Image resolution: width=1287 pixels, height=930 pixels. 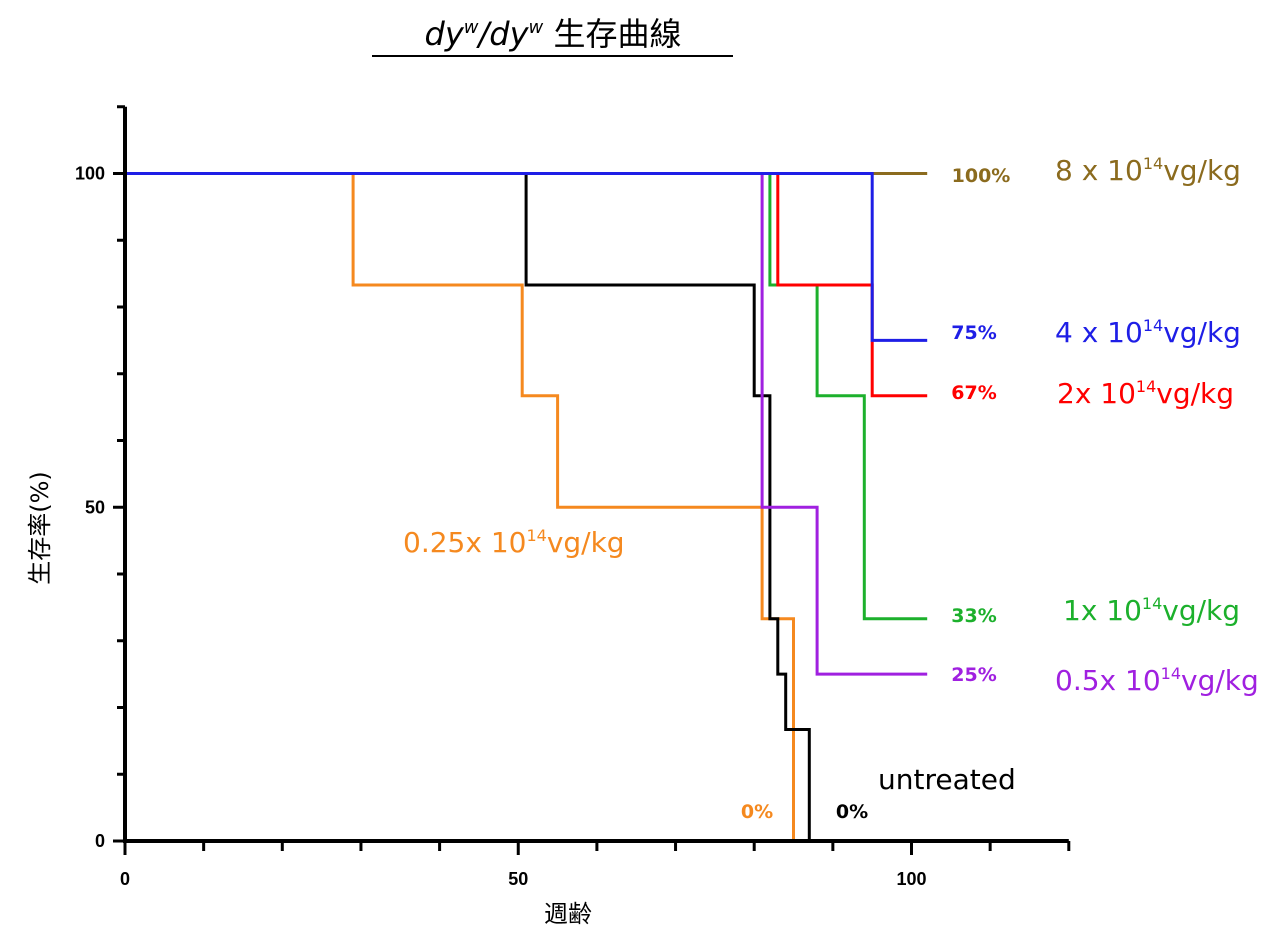 What do you see at coordinates (973, 333) in the screenshot?
I see `end-percentage-label: 75%` at bounding box center [973, 333].